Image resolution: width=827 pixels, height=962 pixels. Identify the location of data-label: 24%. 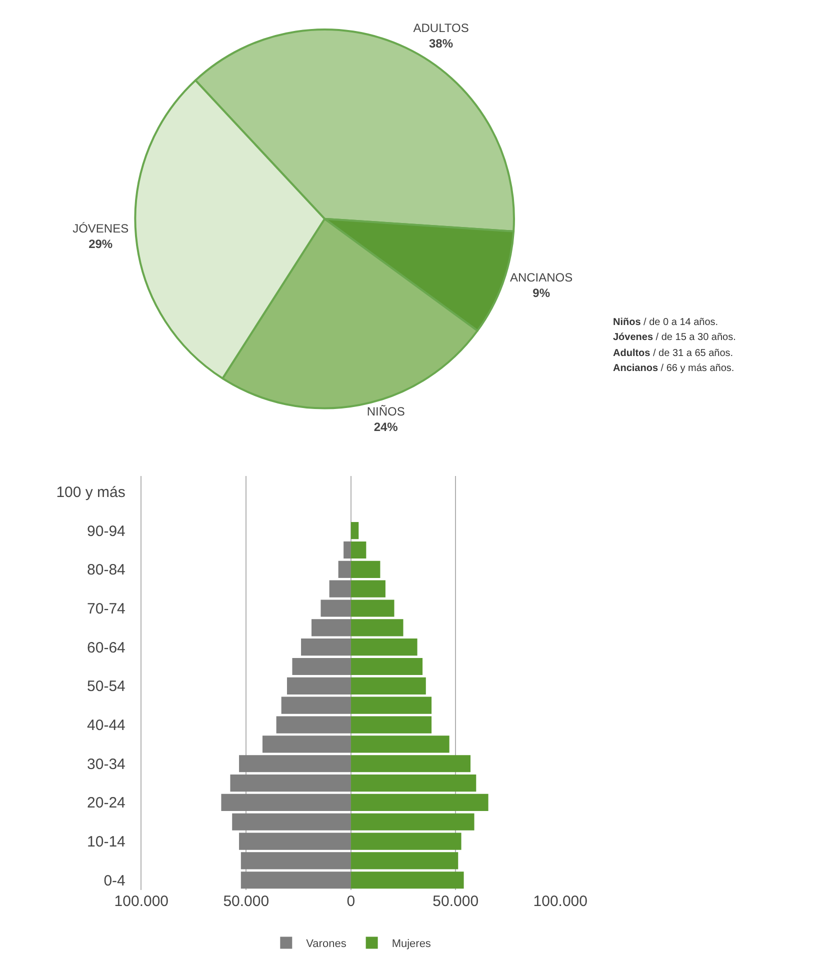
(386, 427).